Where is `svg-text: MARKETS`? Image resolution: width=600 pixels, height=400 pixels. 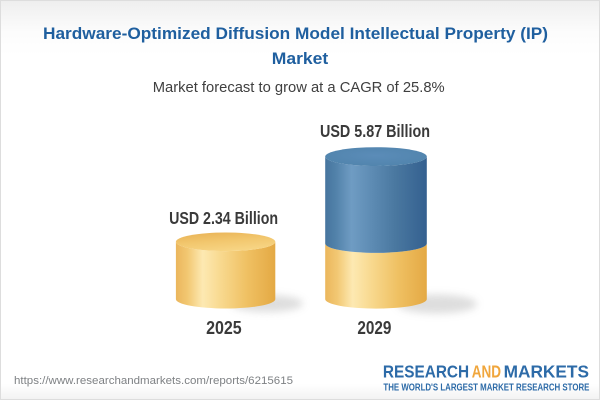 svg-text: MARKETS is located at coordinates (546, 372).